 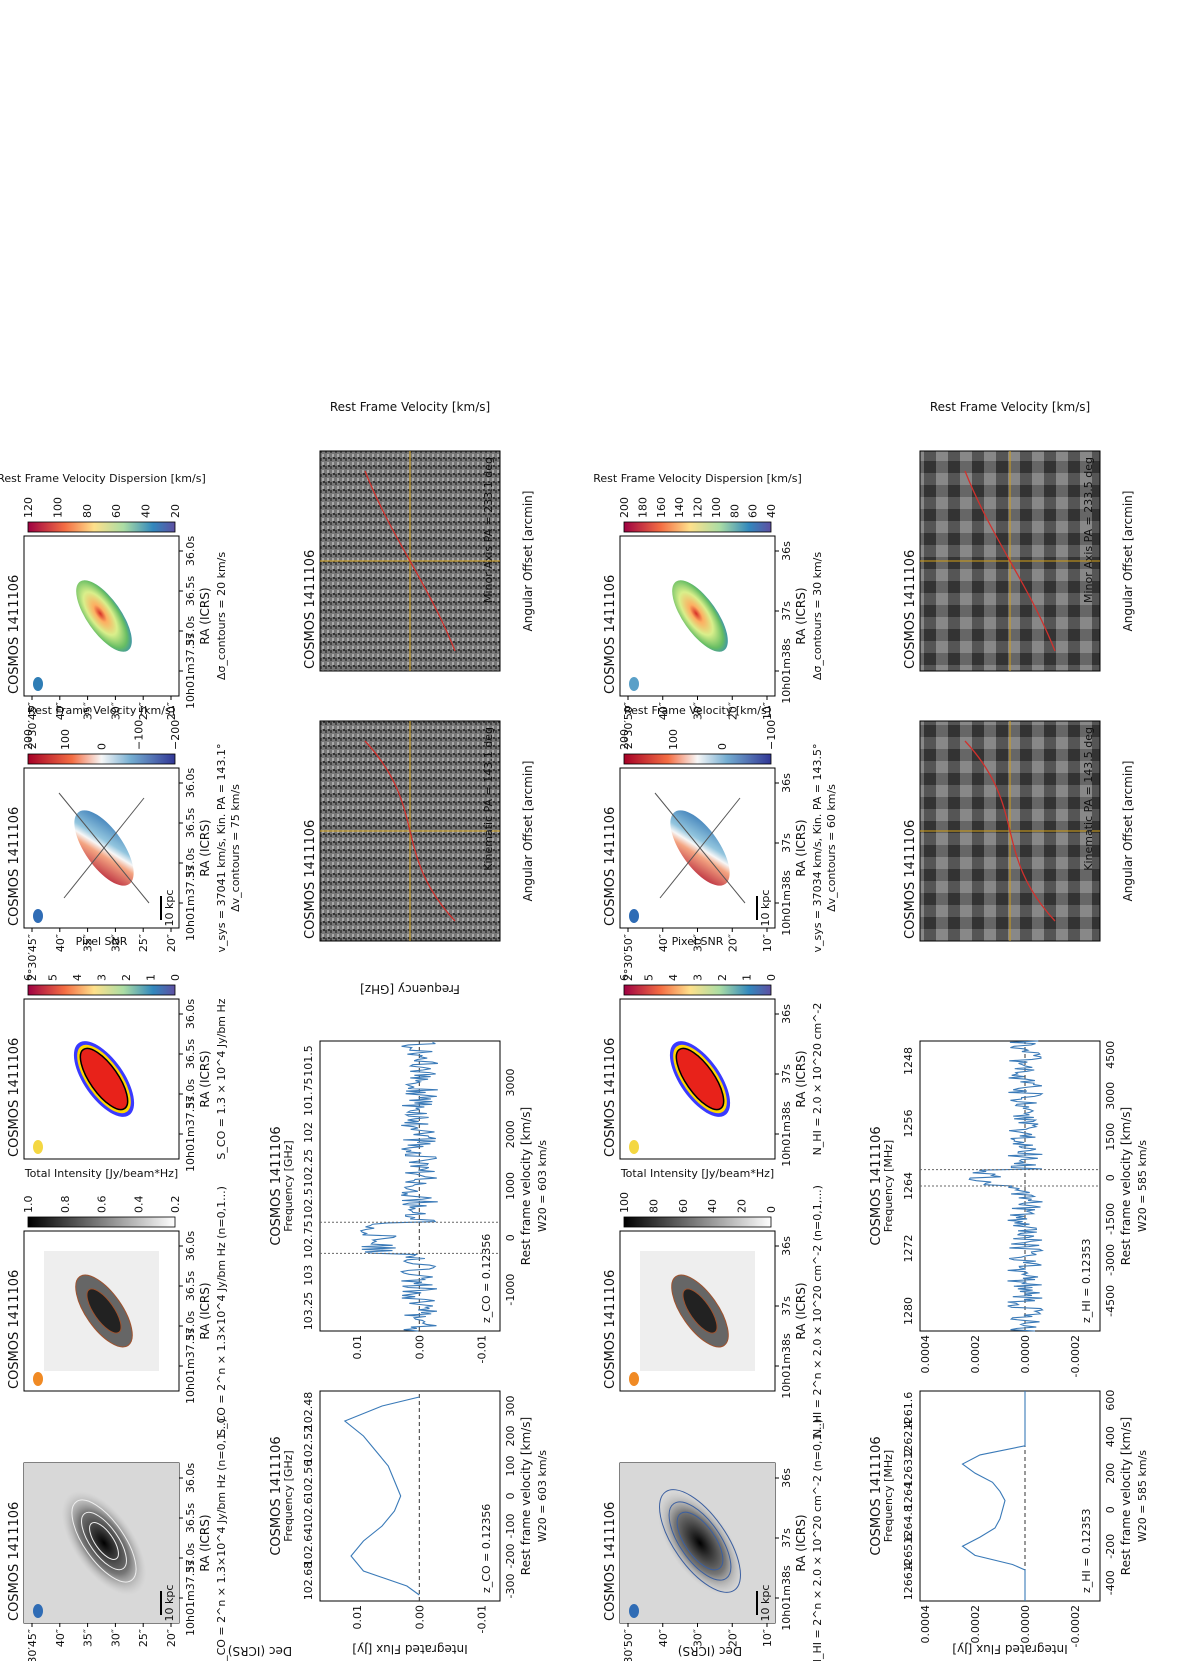 What do you see at coordinates (510, 1436) in the screenshot?
I see `co-spec-small-x-tick: 200` at bounding box center [510, 1436].